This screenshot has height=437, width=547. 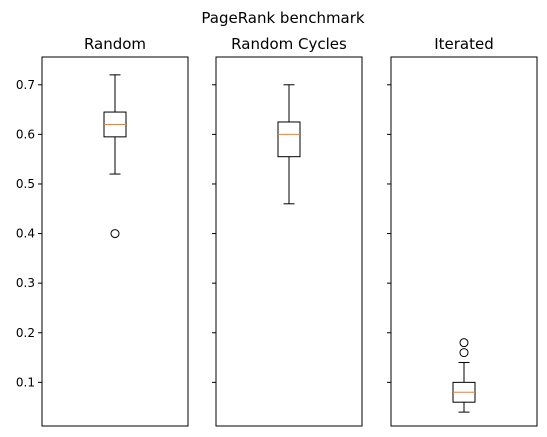 What do you see at coordinates (25, 134) in the screenshot?
I see `y-tick-label: 0.6` at bounding box center [25, 134].